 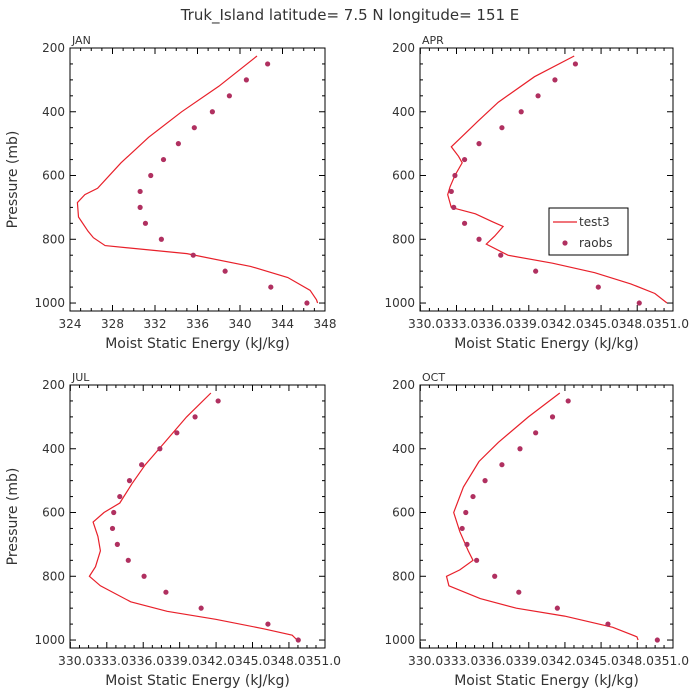 I want to click on y-tick-label: 200, so click(x=403, y=48).